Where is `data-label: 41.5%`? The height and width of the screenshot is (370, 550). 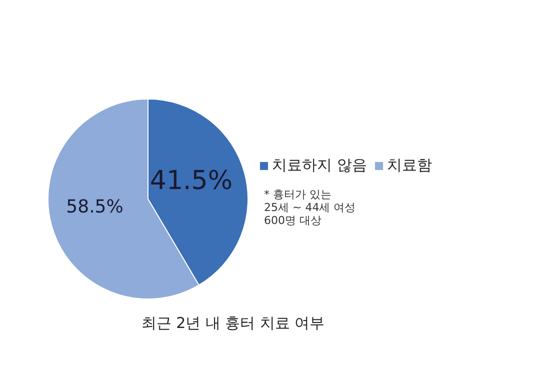
data-label: 41.5% is located at coordinates (191, 181).